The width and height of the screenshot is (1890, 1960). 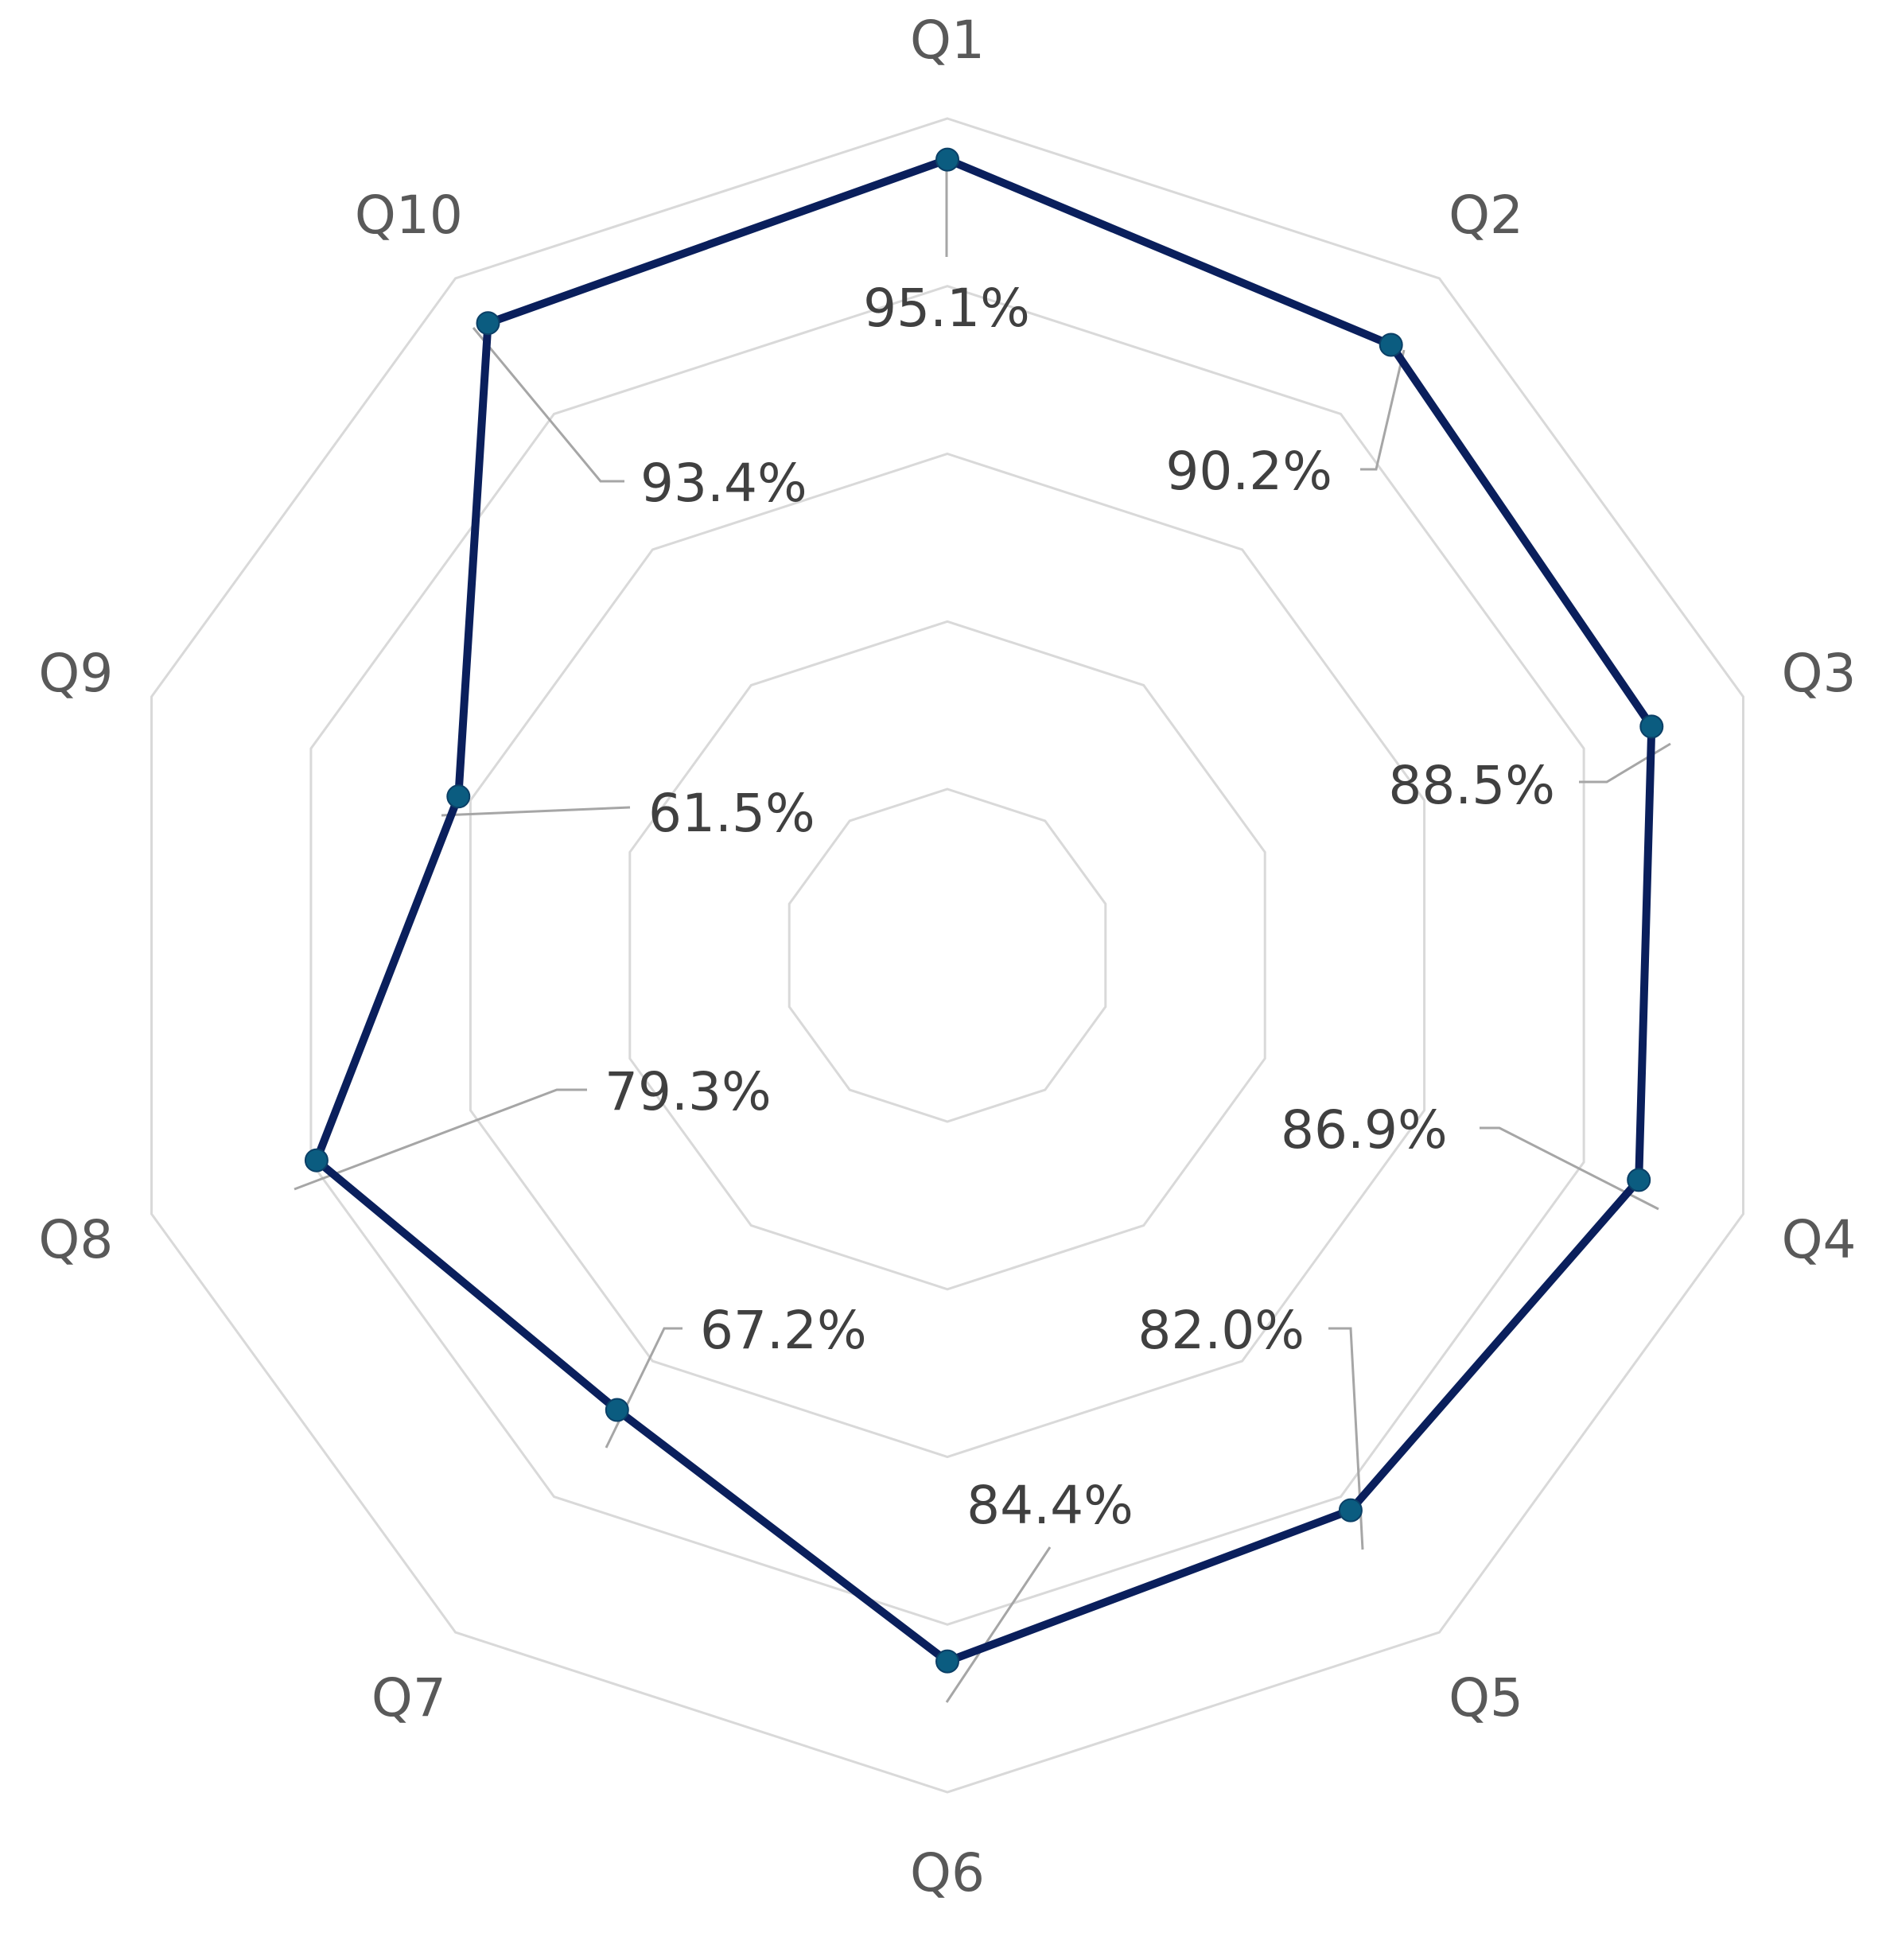 What do you see at coordinates (1391, 344) in the screenshot?
I see `point-q2` at bounding box center [1391, 344].